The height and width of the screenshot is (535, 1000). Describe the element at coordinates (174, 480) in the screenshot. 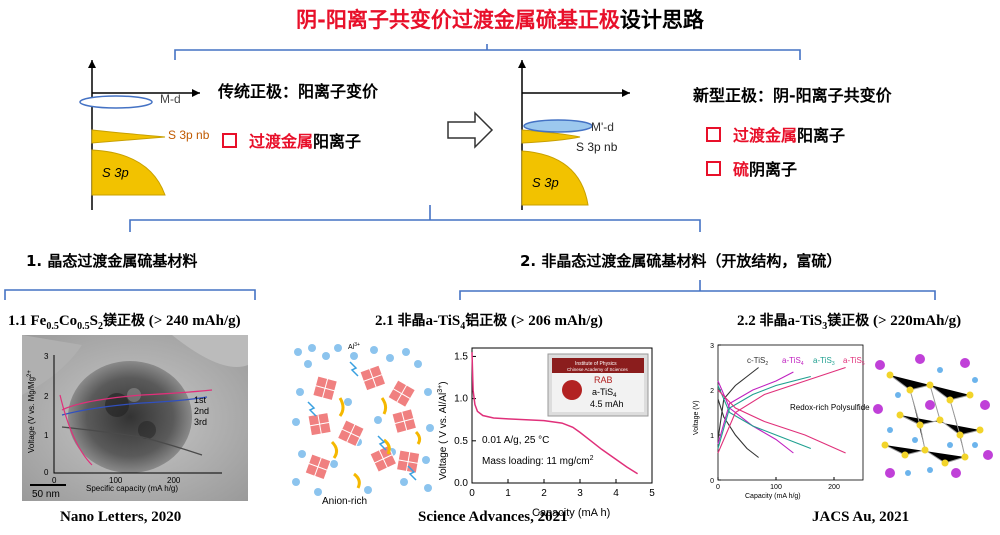

I see `svg-text: 200` at that location.